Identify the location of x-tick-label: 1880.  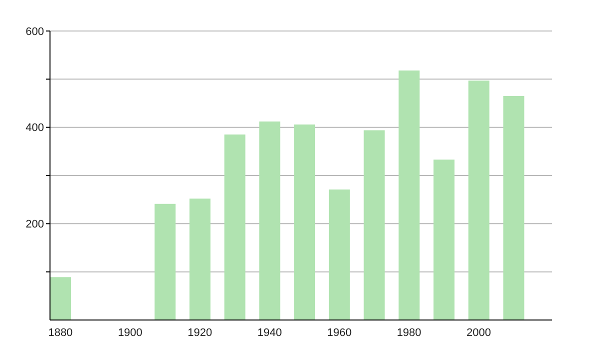
(60, 332).